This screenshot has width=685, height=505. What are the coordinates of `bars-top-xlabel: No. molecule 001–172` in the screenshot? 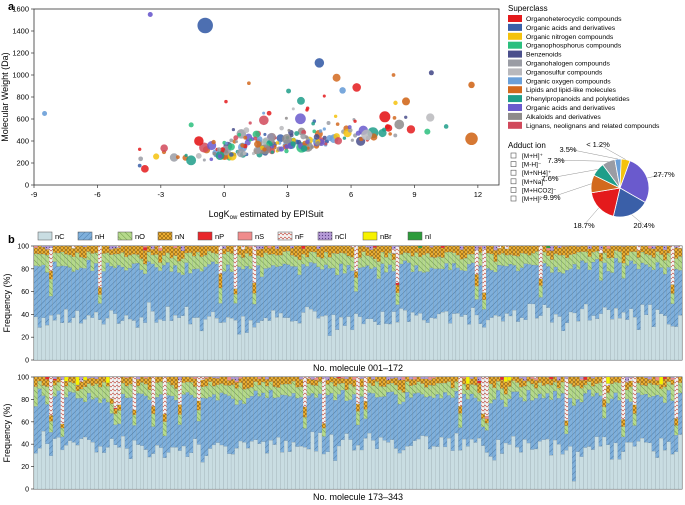 It's located at (358, 368).